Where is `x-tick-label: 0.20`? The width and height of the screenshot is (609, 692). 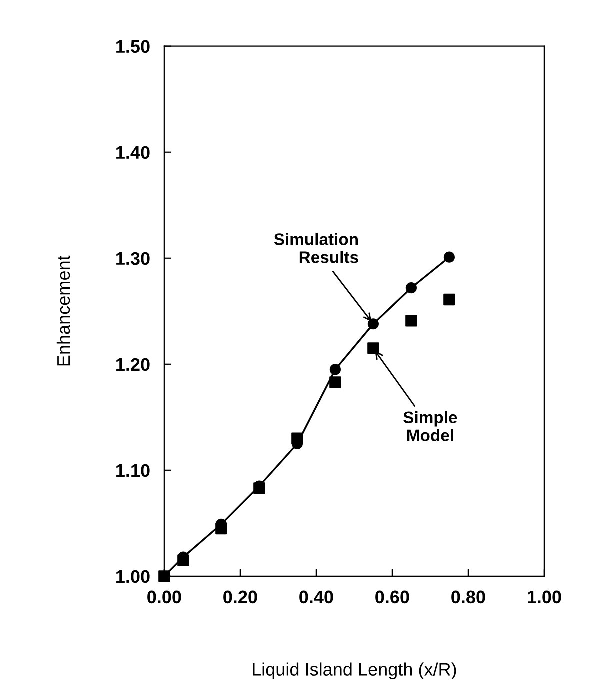 x-tick-label: 0.20 is located at coordinates (241, 597).